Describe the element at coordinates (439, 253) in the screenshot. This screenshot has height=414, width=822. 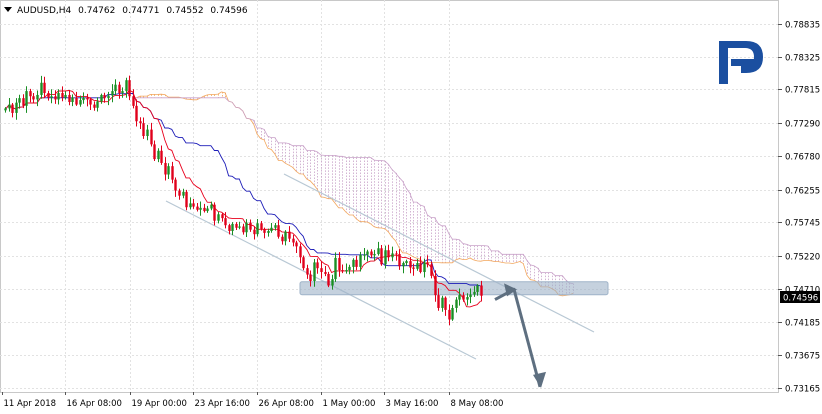
I see `channel-upper-line` at that location.